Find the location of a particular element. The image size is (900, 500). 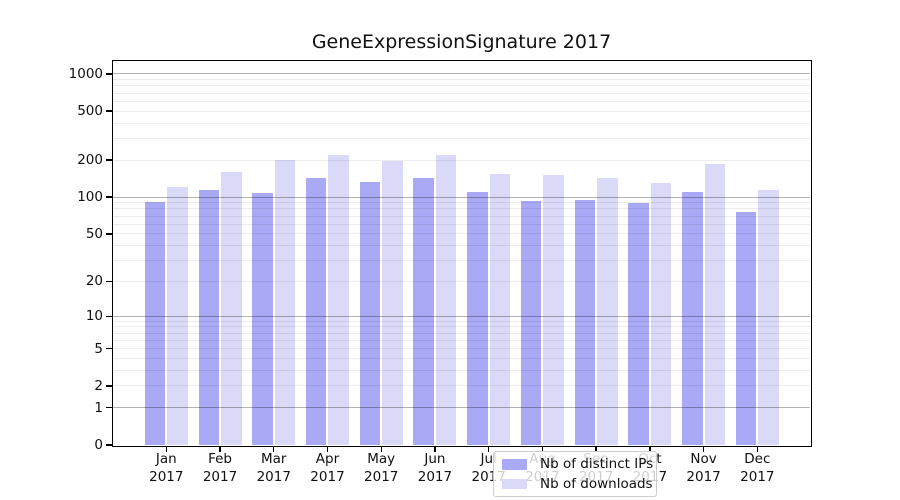

bar-nov-downloads is located at coordinates (715, 304).